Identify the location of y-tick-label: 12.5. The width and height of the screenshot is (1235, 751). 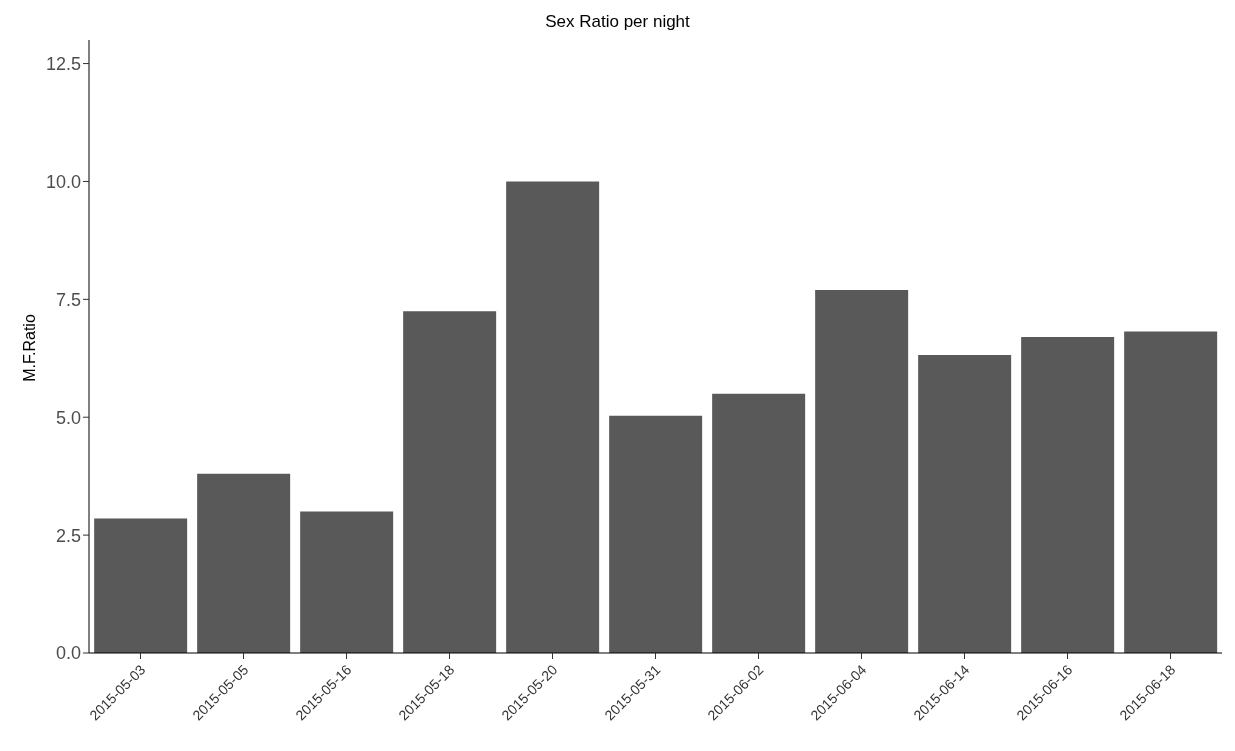
(63, 63).